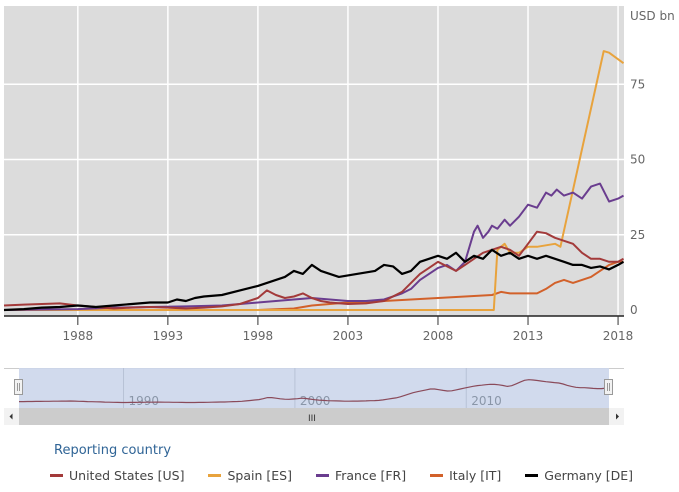 This screenshot has width=679, height=492. What do you see at coordinates (144, 401) in the screenshot?
I see `navigator-label-1990: 1990` at bounding box center [144, 401].